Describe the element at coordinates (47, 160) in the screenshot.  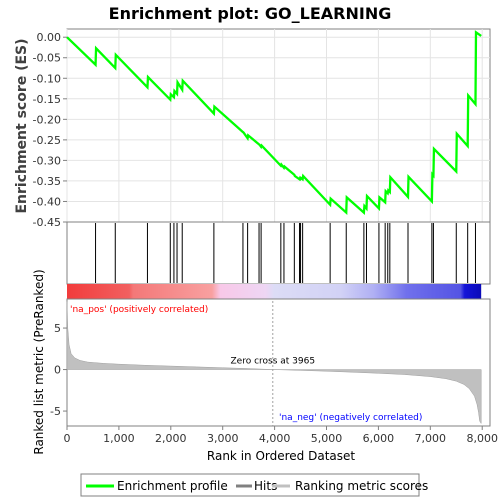
I see `es-tick-label: -0.30` at that location.